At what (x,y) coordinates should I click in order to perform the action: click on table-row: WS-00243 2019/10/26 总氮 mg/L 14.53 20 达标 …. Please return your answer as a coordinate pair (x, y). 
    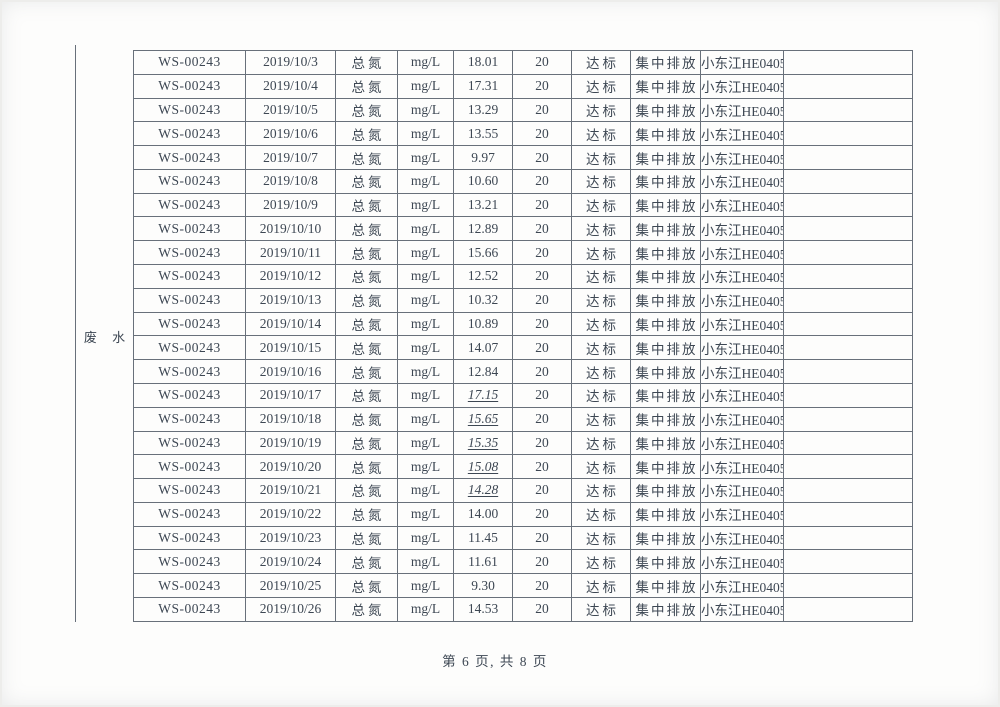
    Looking at the image, I should click on (523, 609).